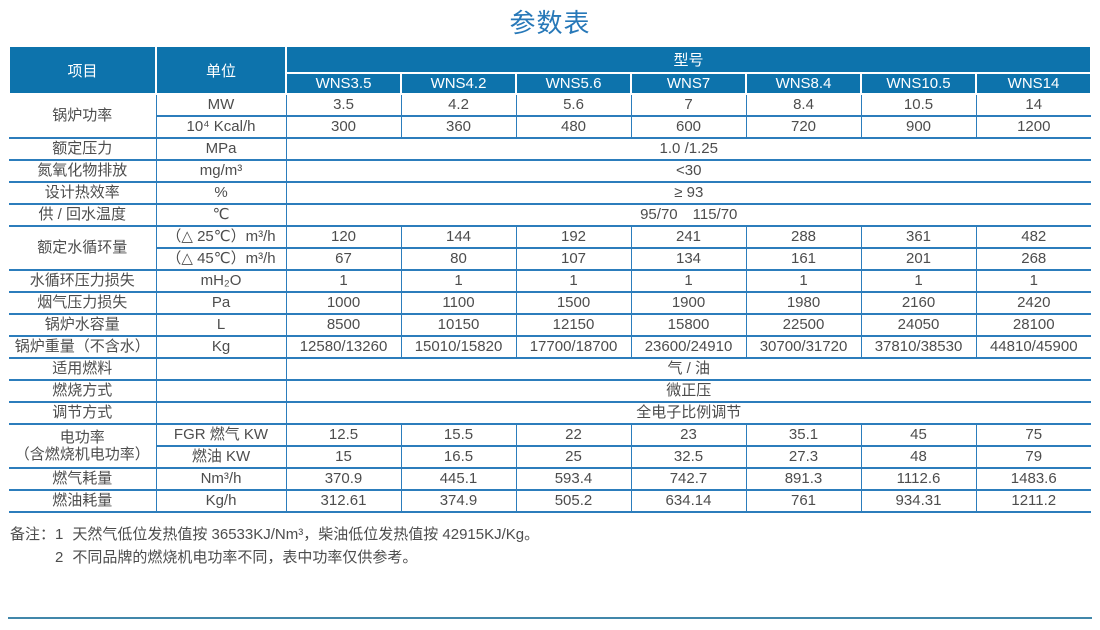 This screenshot has height=630, width=1100. Describe the element at coordinates (343, 435) in the screenshot. I see `cell-value: 12.5` at that location.